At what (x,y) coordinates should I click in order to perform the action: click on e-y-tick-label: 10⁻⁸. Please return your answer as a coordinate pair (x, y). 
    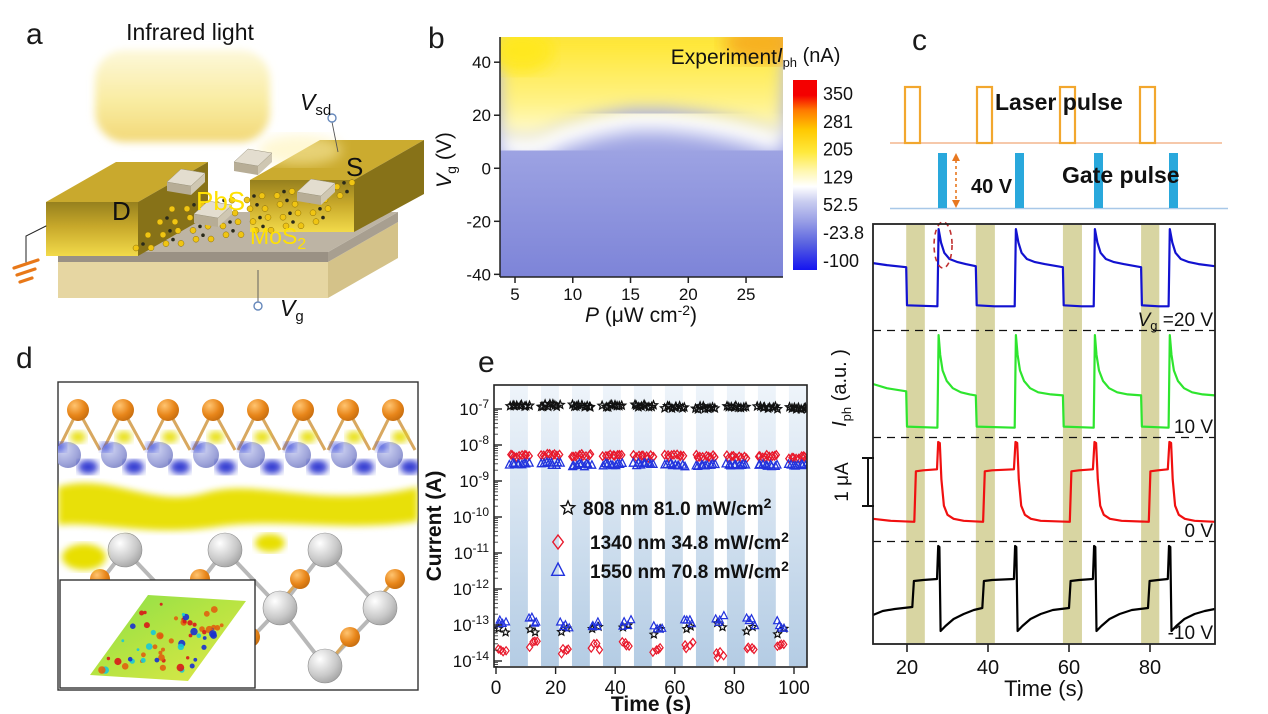
    Looking at the image, I should click on (474, 444).